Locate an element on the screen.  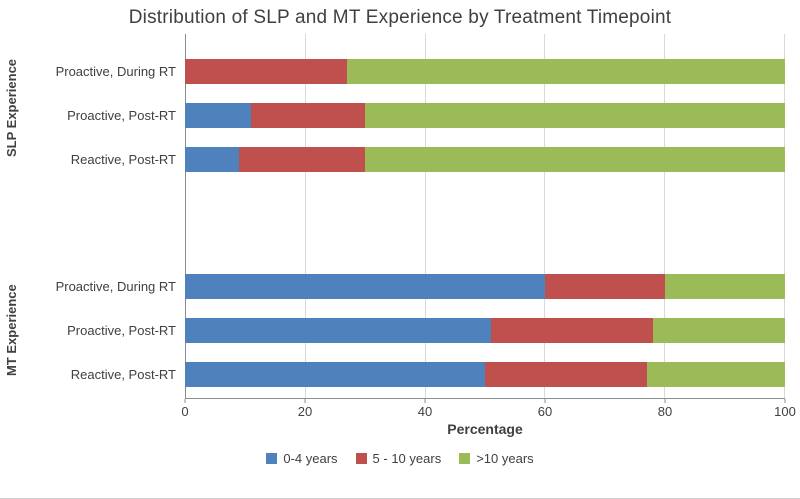
legend-item: 5 - 10 years is located at coordinates (398, 458).